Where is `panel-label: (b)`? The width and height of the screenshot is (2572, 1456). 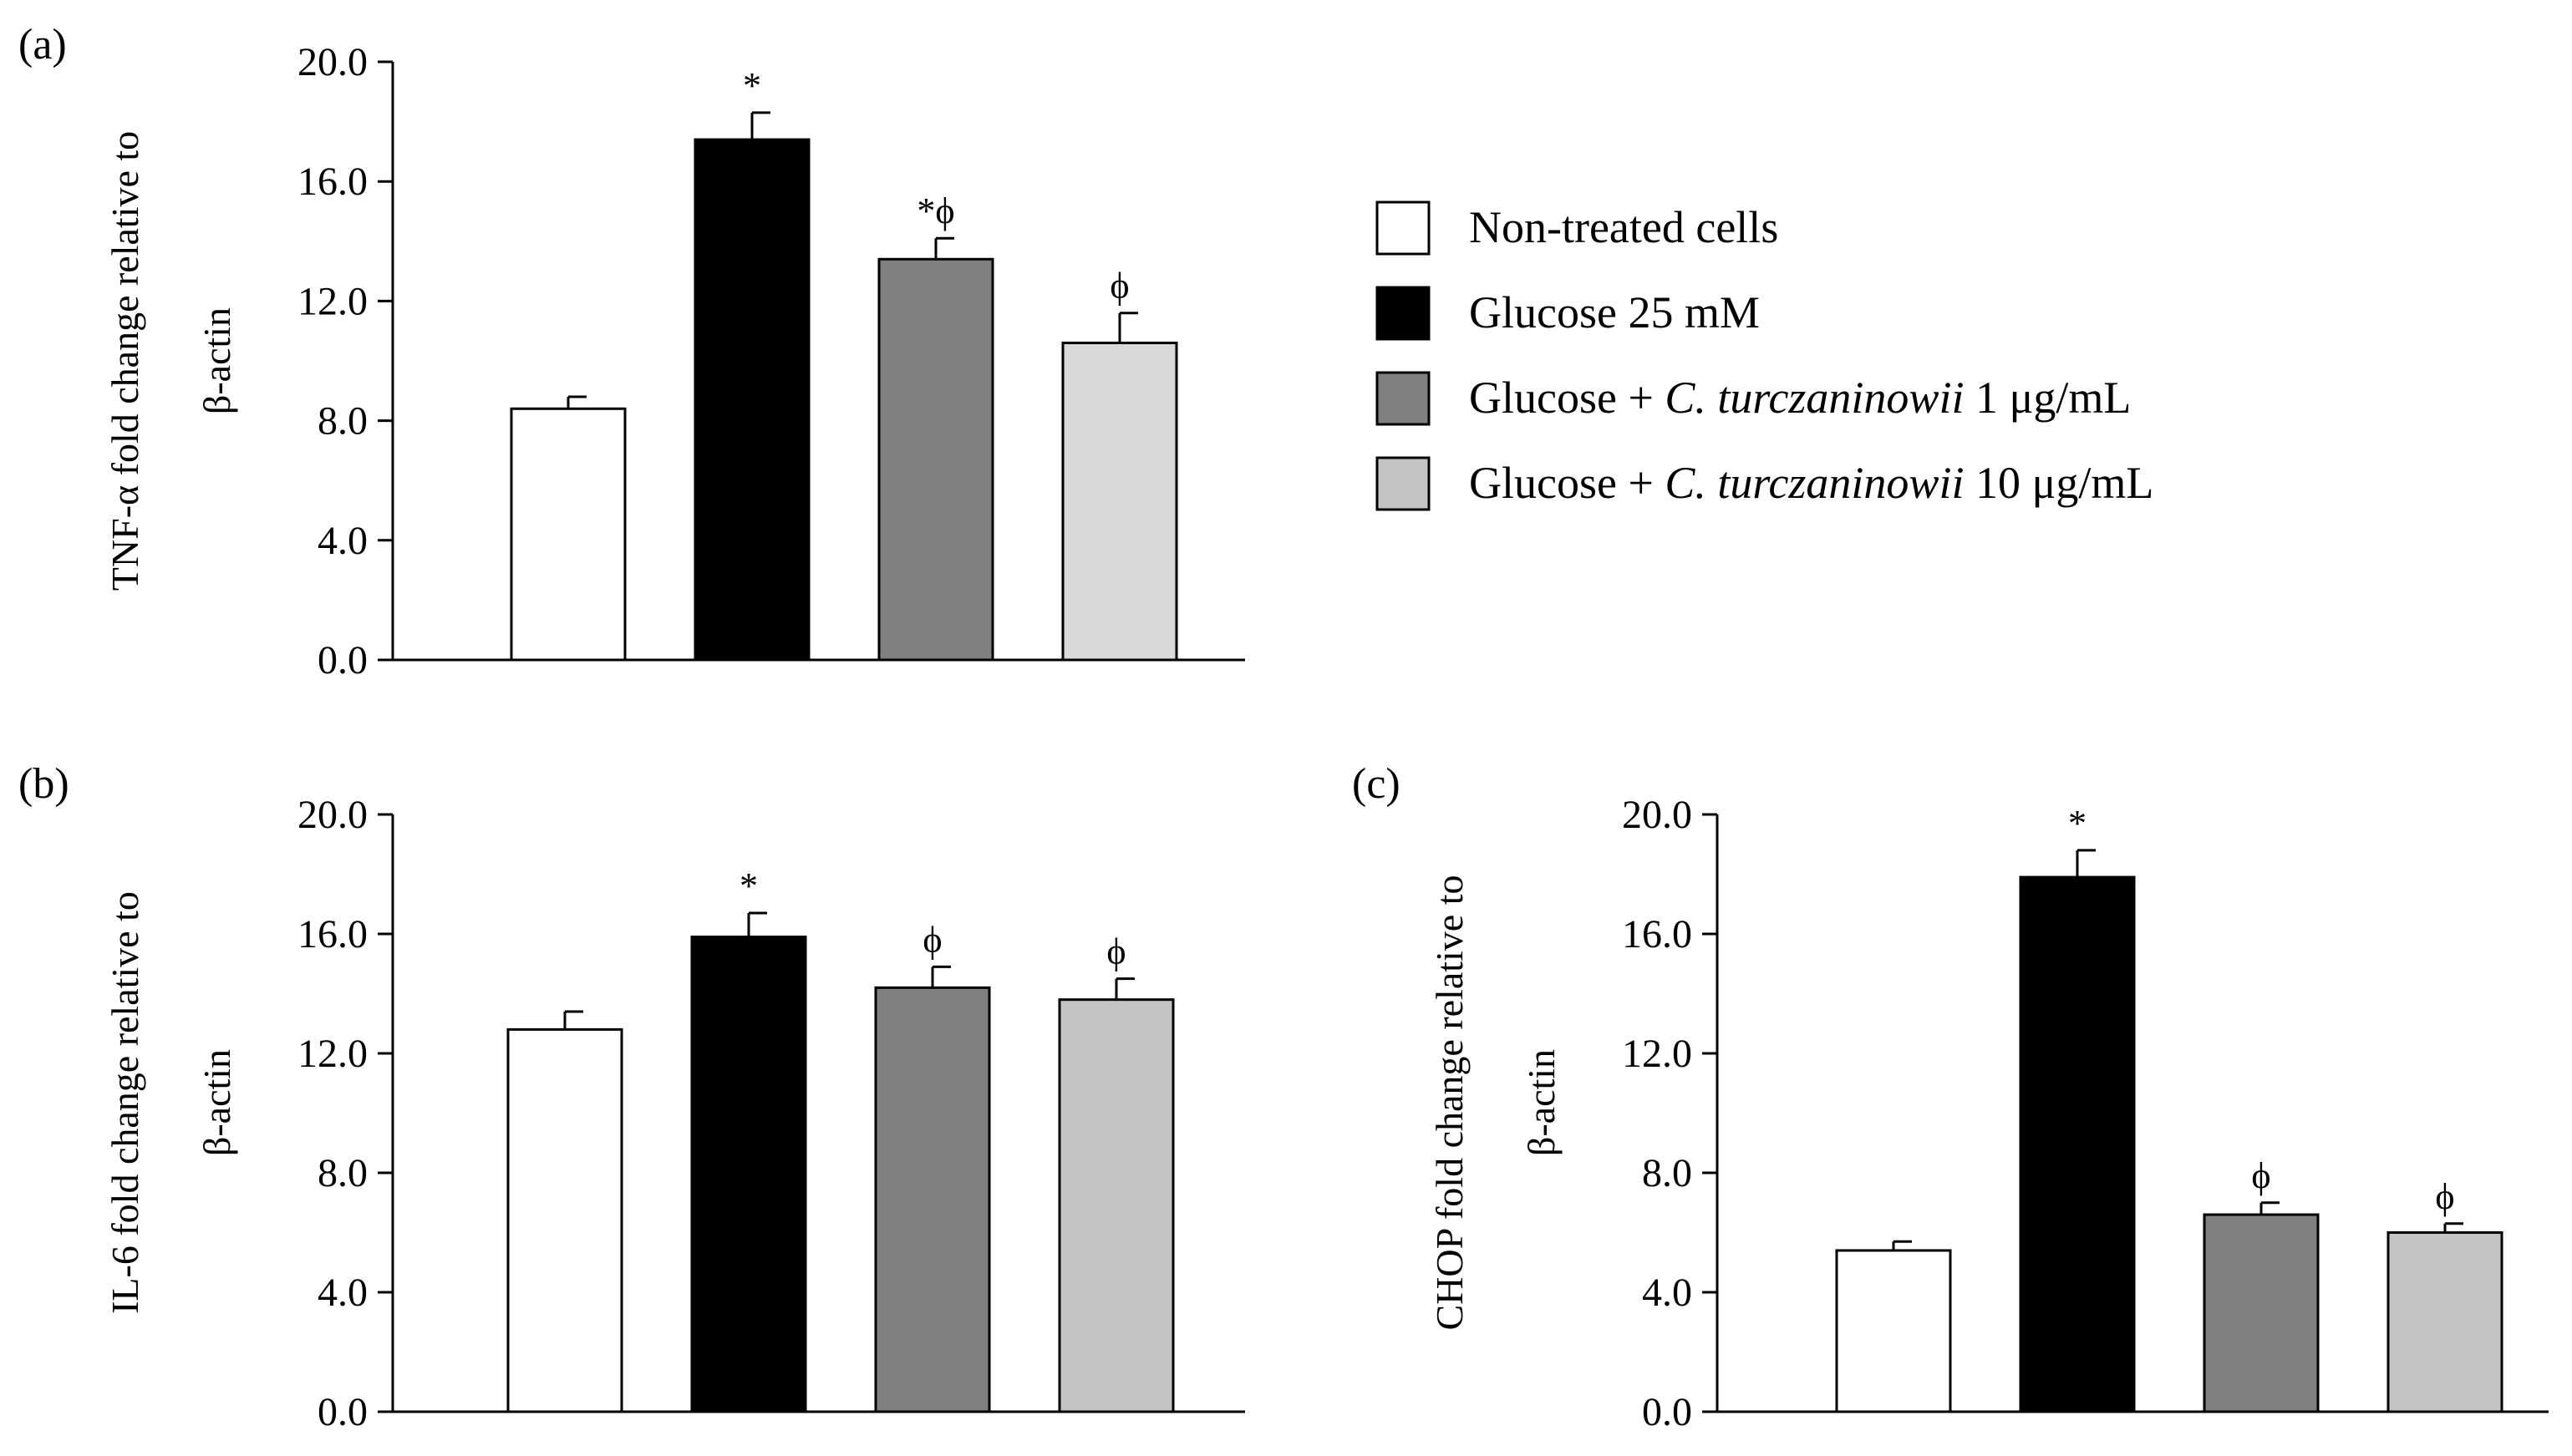 panel-label: (b) is located at coordinates (43, 784).